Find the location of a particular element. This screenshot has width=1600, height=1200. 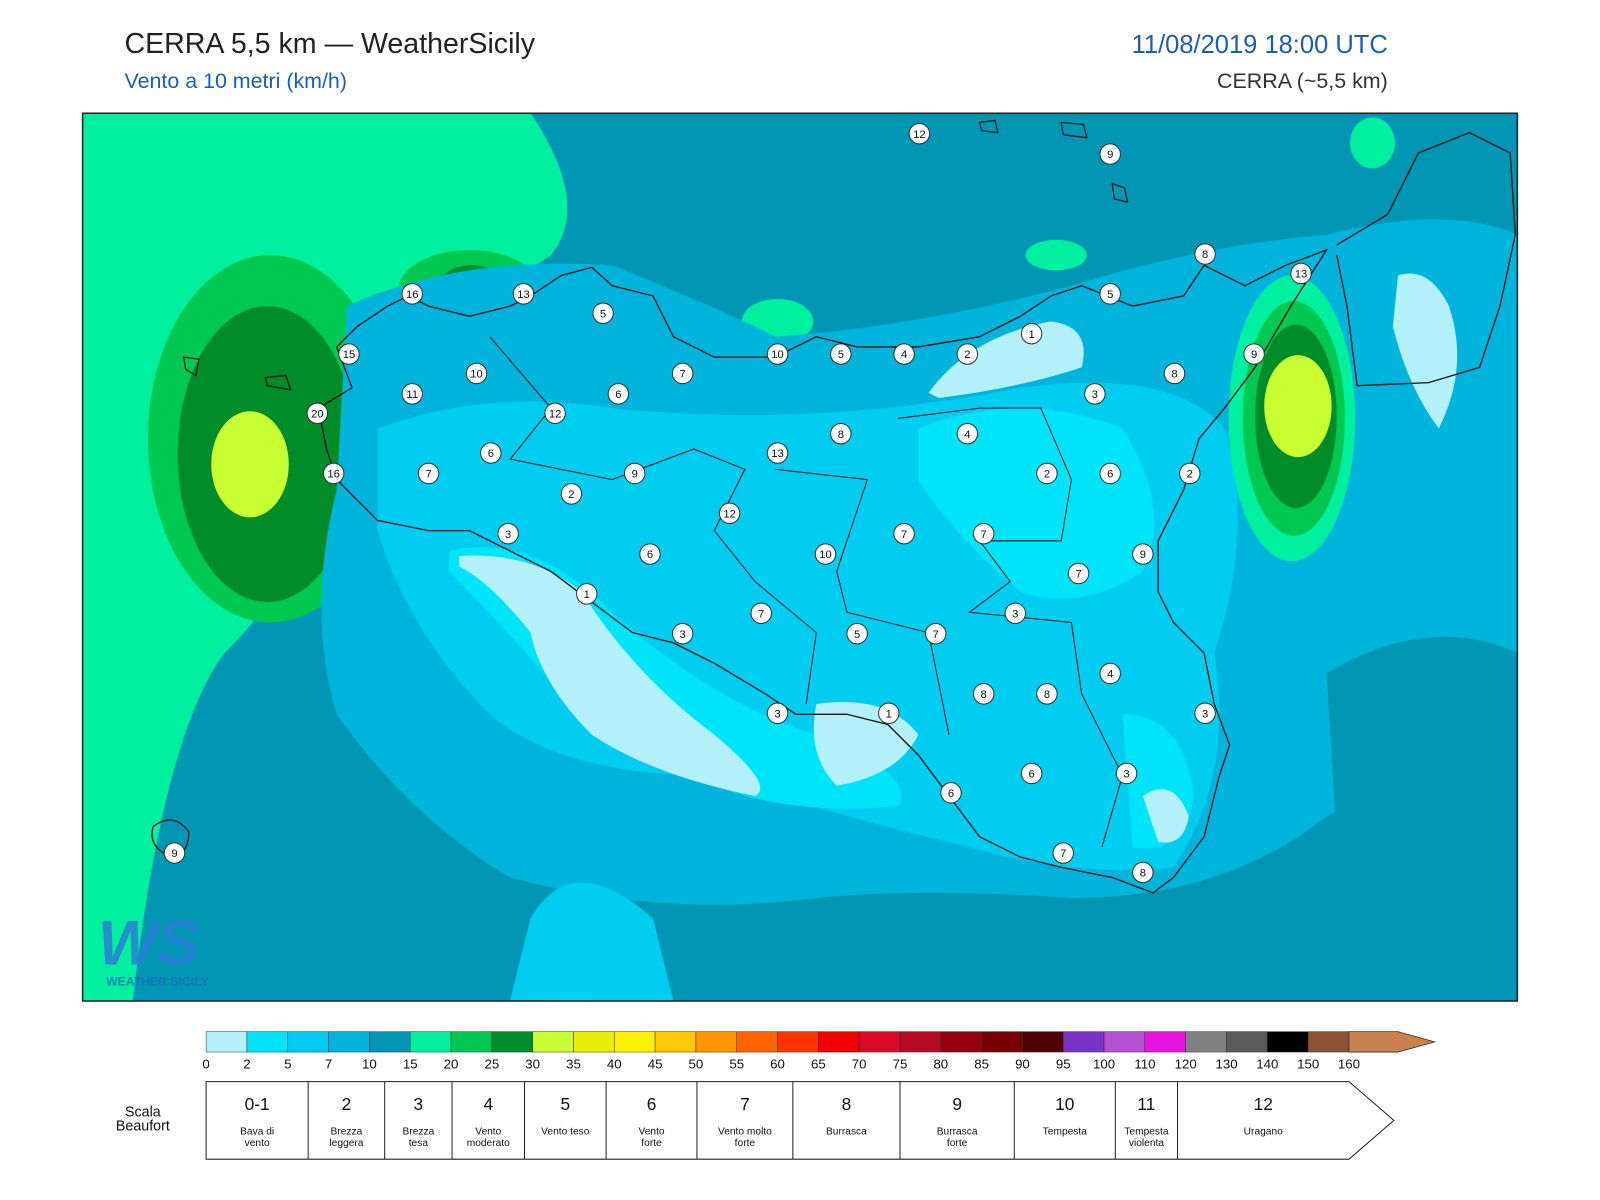

colorbar-tick-label: 75 is located at coordinates (900, 1063).